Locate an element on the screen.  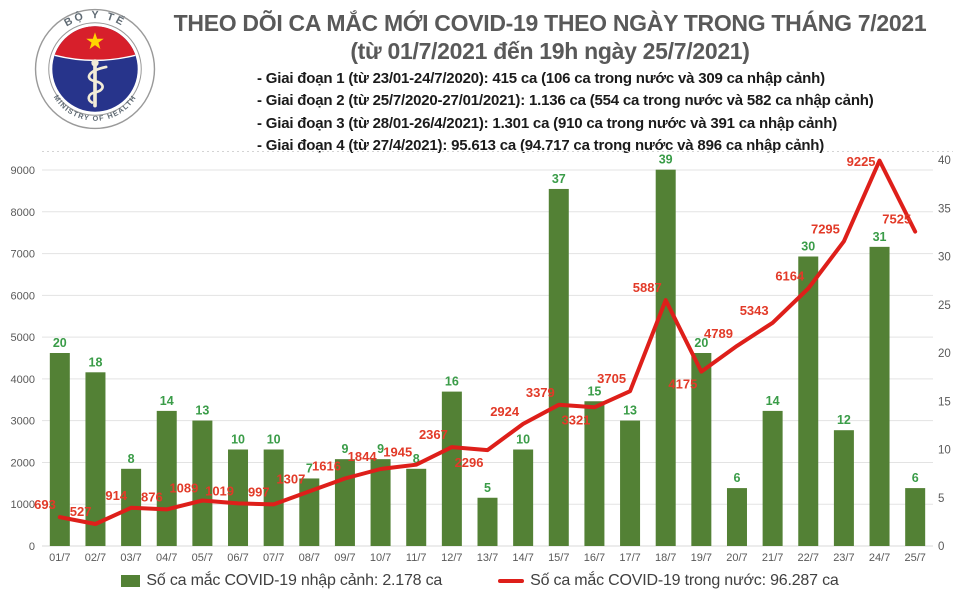
bar-12/7 is located at coordinates (451, 468).